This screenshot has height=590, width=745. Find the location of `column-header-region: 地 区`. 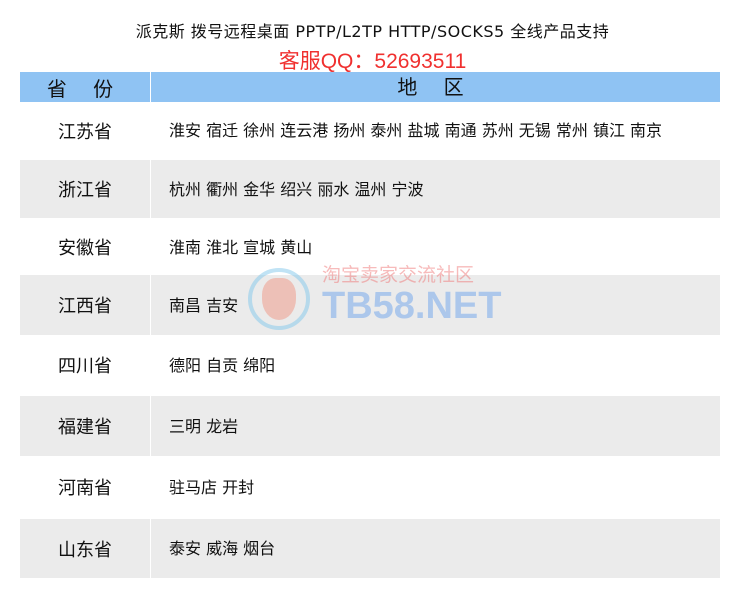

column-header-region: 地 区 is located at coordinates (435, 86).